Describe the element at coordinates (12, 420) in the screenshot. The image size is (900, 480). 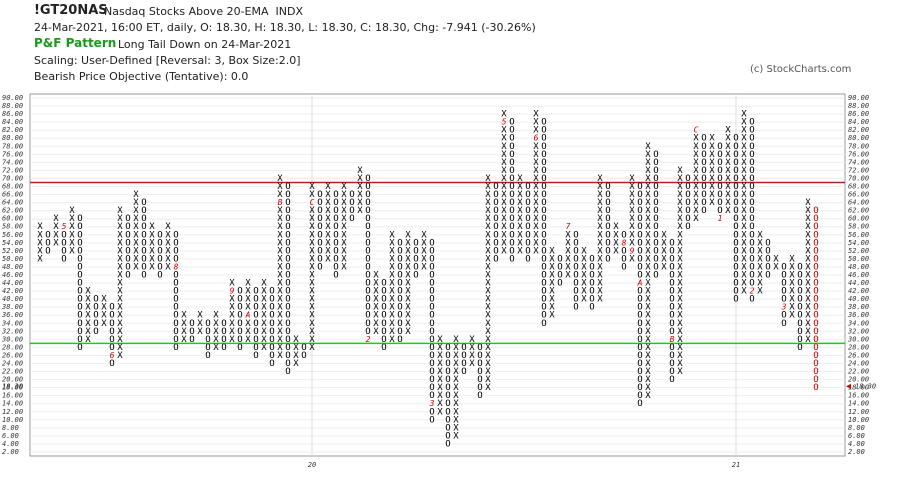
I see `y-tick-label: 10.00` at that location.